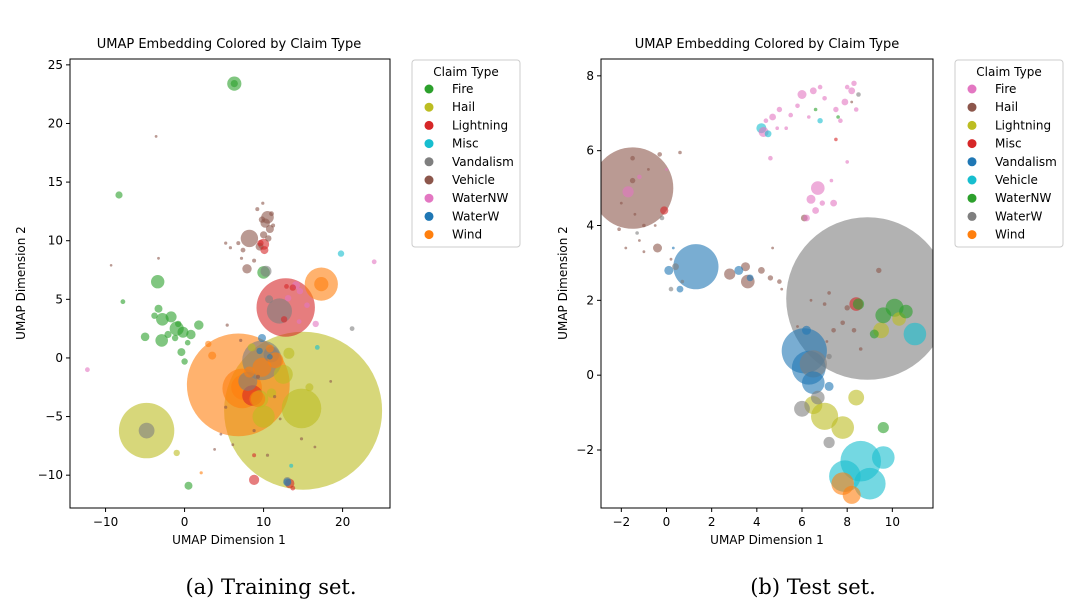 Image resolution: width=1076 pixels, height=612 pixels. Describe the element at coordinates (767, 44) in the screenshot. I see `chart-title: UMAP Embedding Colored by Claim Type` at that location.